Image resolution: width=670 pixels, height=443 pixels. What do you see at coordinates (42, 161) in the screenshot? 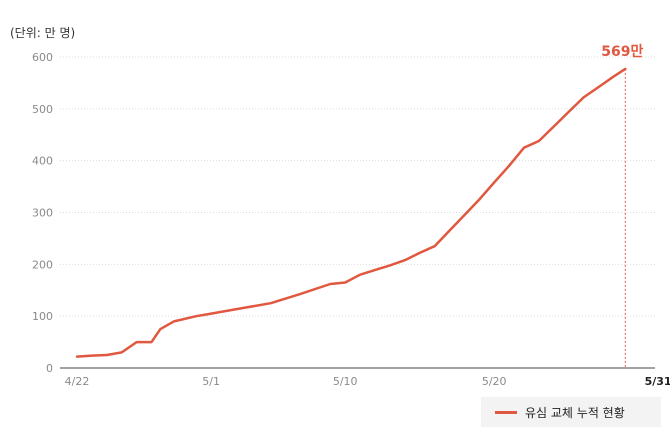
I see `y-tick-label: 400` at bounding box center [42, 161].